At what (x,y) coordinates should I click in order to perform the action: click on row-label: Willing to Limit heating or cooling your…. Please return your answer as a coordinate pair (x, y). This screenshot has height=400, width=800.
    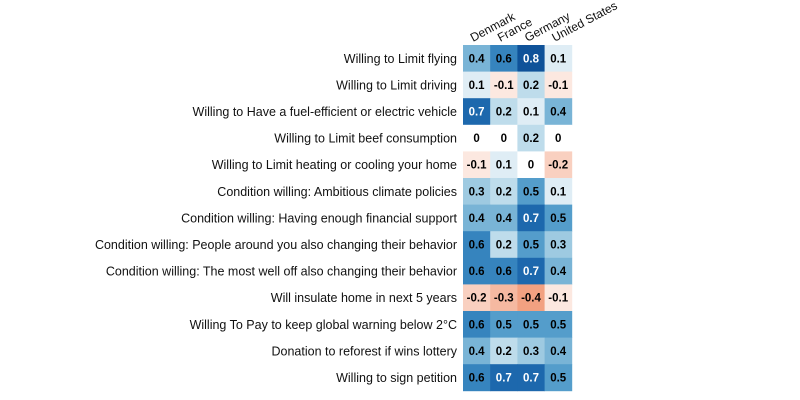
    Looking at the image, I should click on (334, 165).